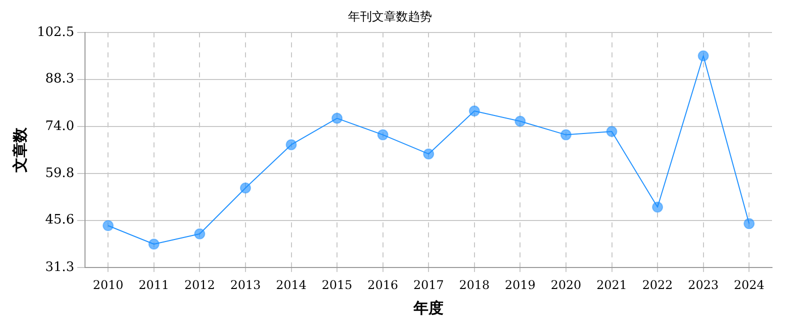 The image size is (790, 330). I want to click on x-tick-label: 2020, so click(566, 285).